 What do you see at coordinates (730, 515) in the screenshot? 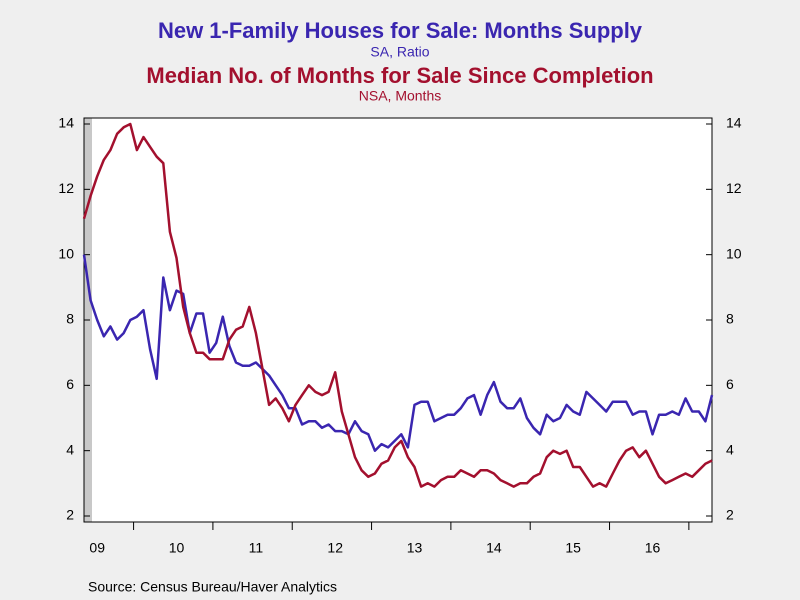
I see `y2-tick-label: 2` at bounding box center [730, 515].